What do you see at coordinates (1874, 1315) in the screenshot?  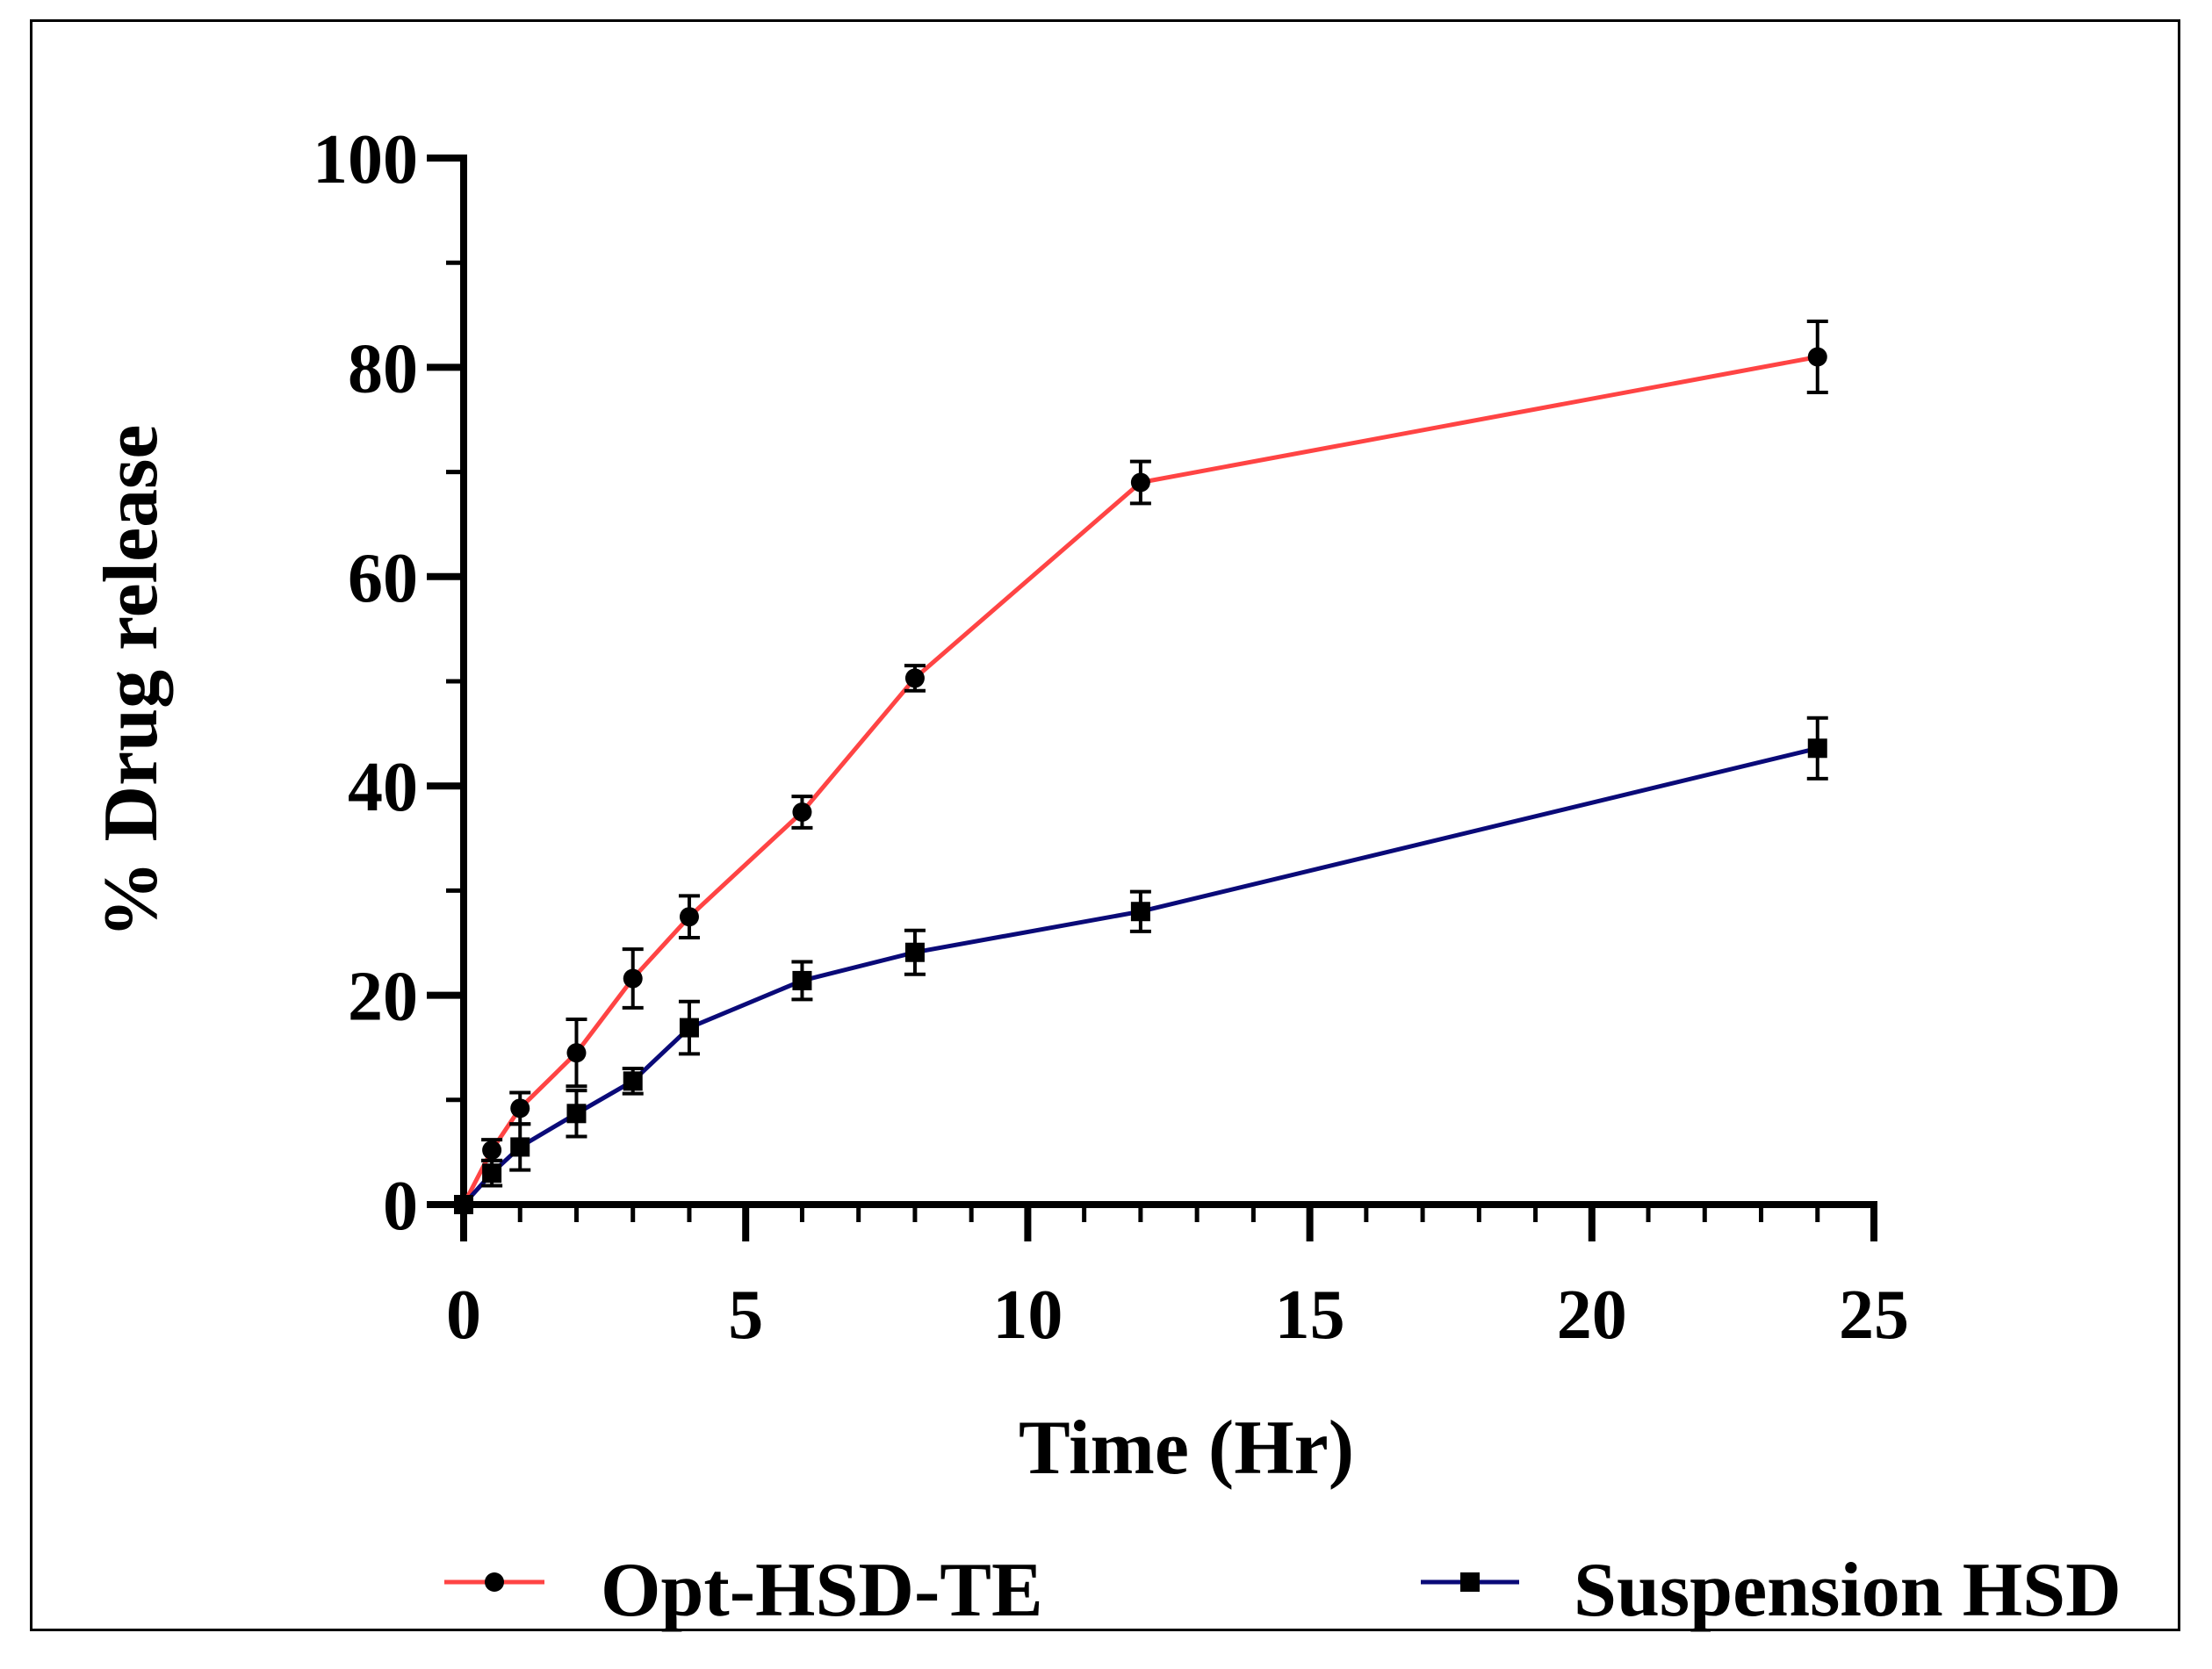 I see `x-tick-label: 25` at bounding box center [1874, 1315].